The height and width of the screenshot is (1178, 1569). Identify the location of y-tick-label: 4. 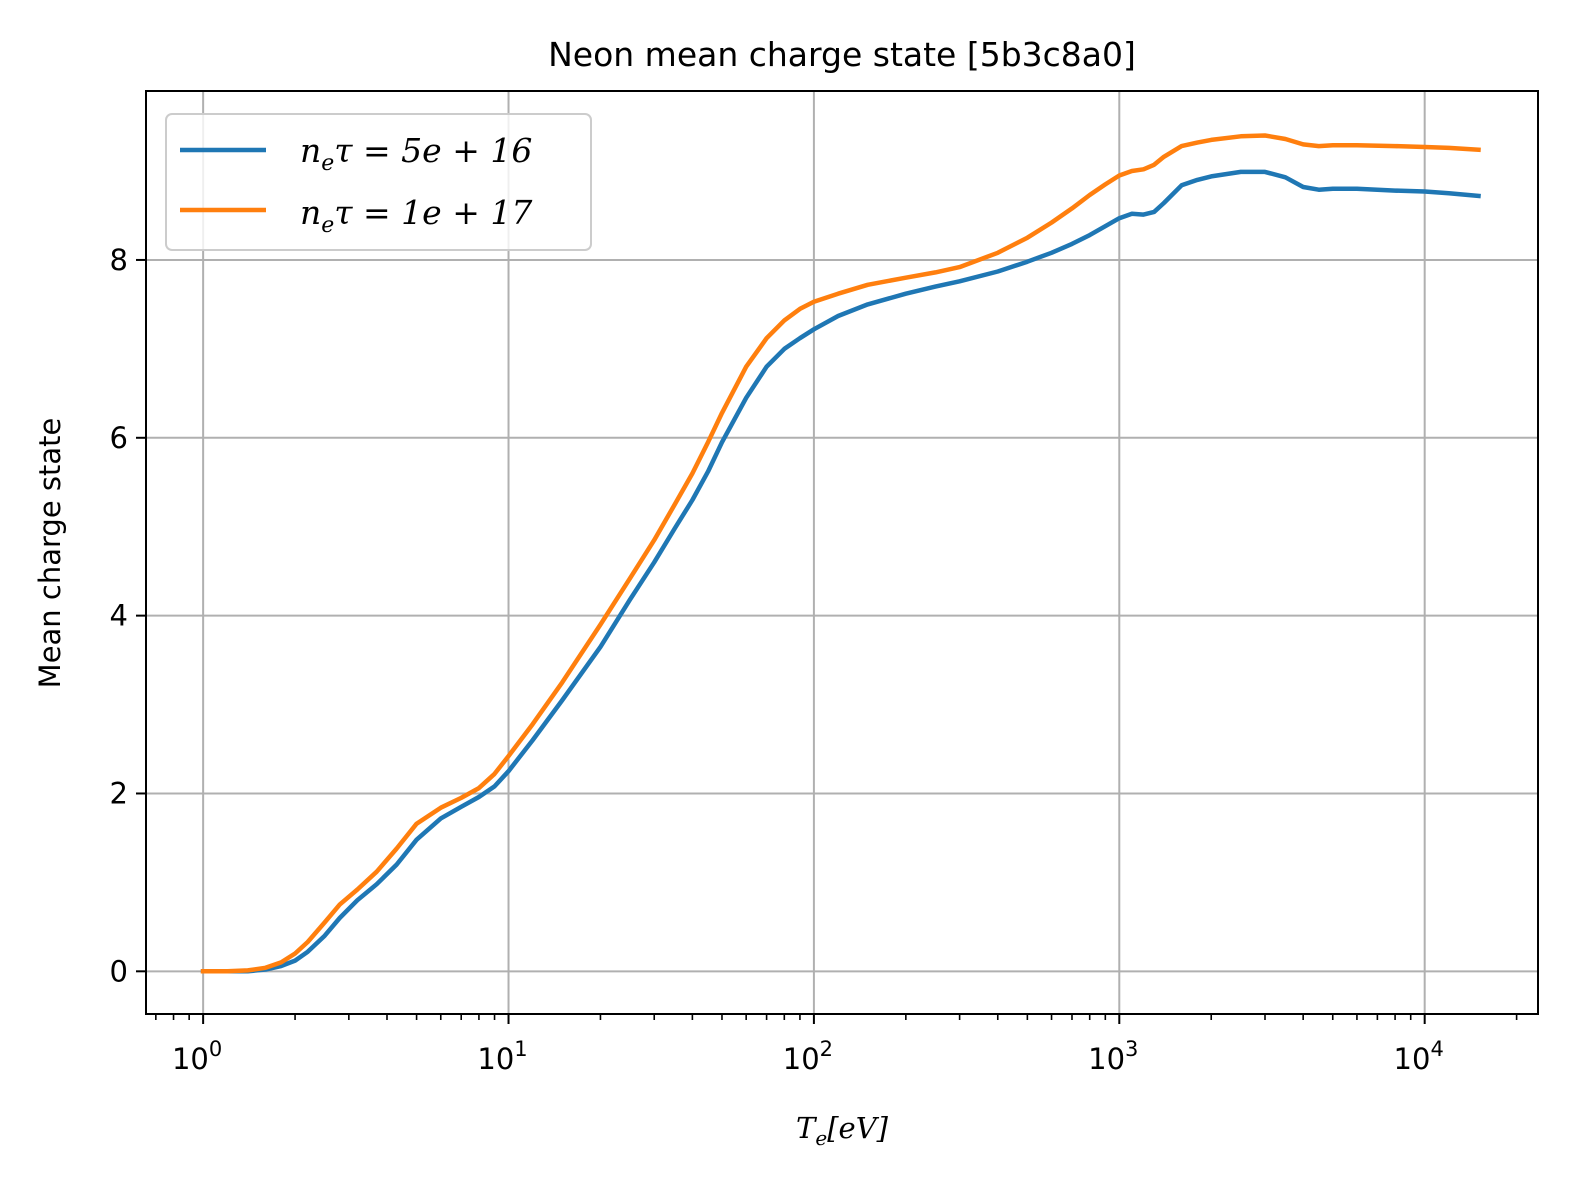
(119, 616).